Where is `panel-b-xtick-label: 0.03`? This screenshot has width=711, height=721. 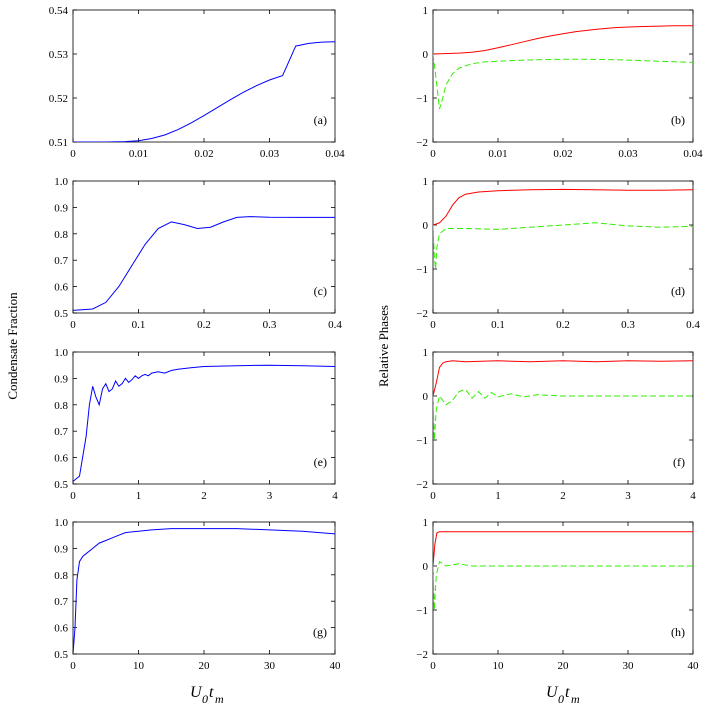 panel-b-xtick-label: 0.03 is located at coordinates (628, 154).